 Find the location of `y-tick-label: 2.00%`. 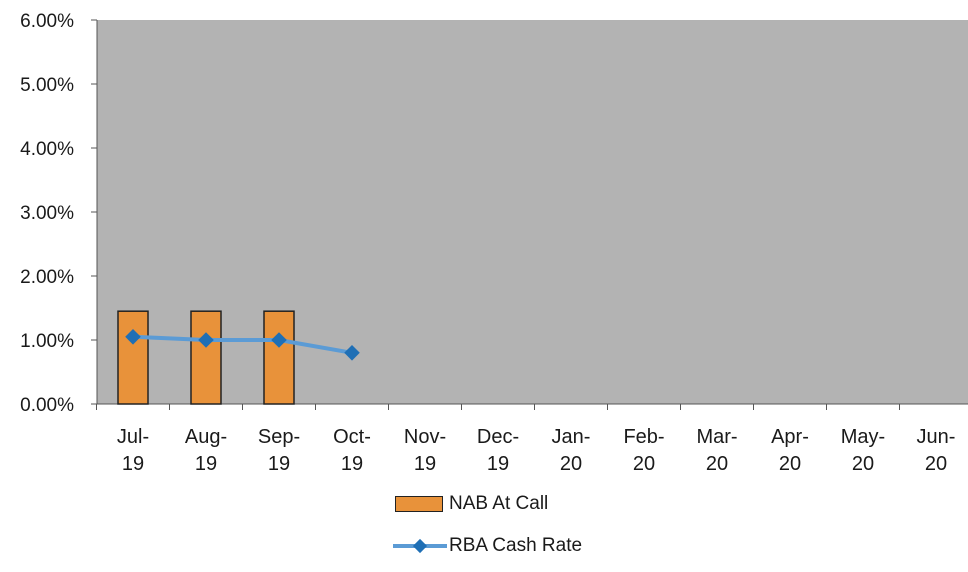

y-tick-label: 2.00% is located at coordinates (47, 277).